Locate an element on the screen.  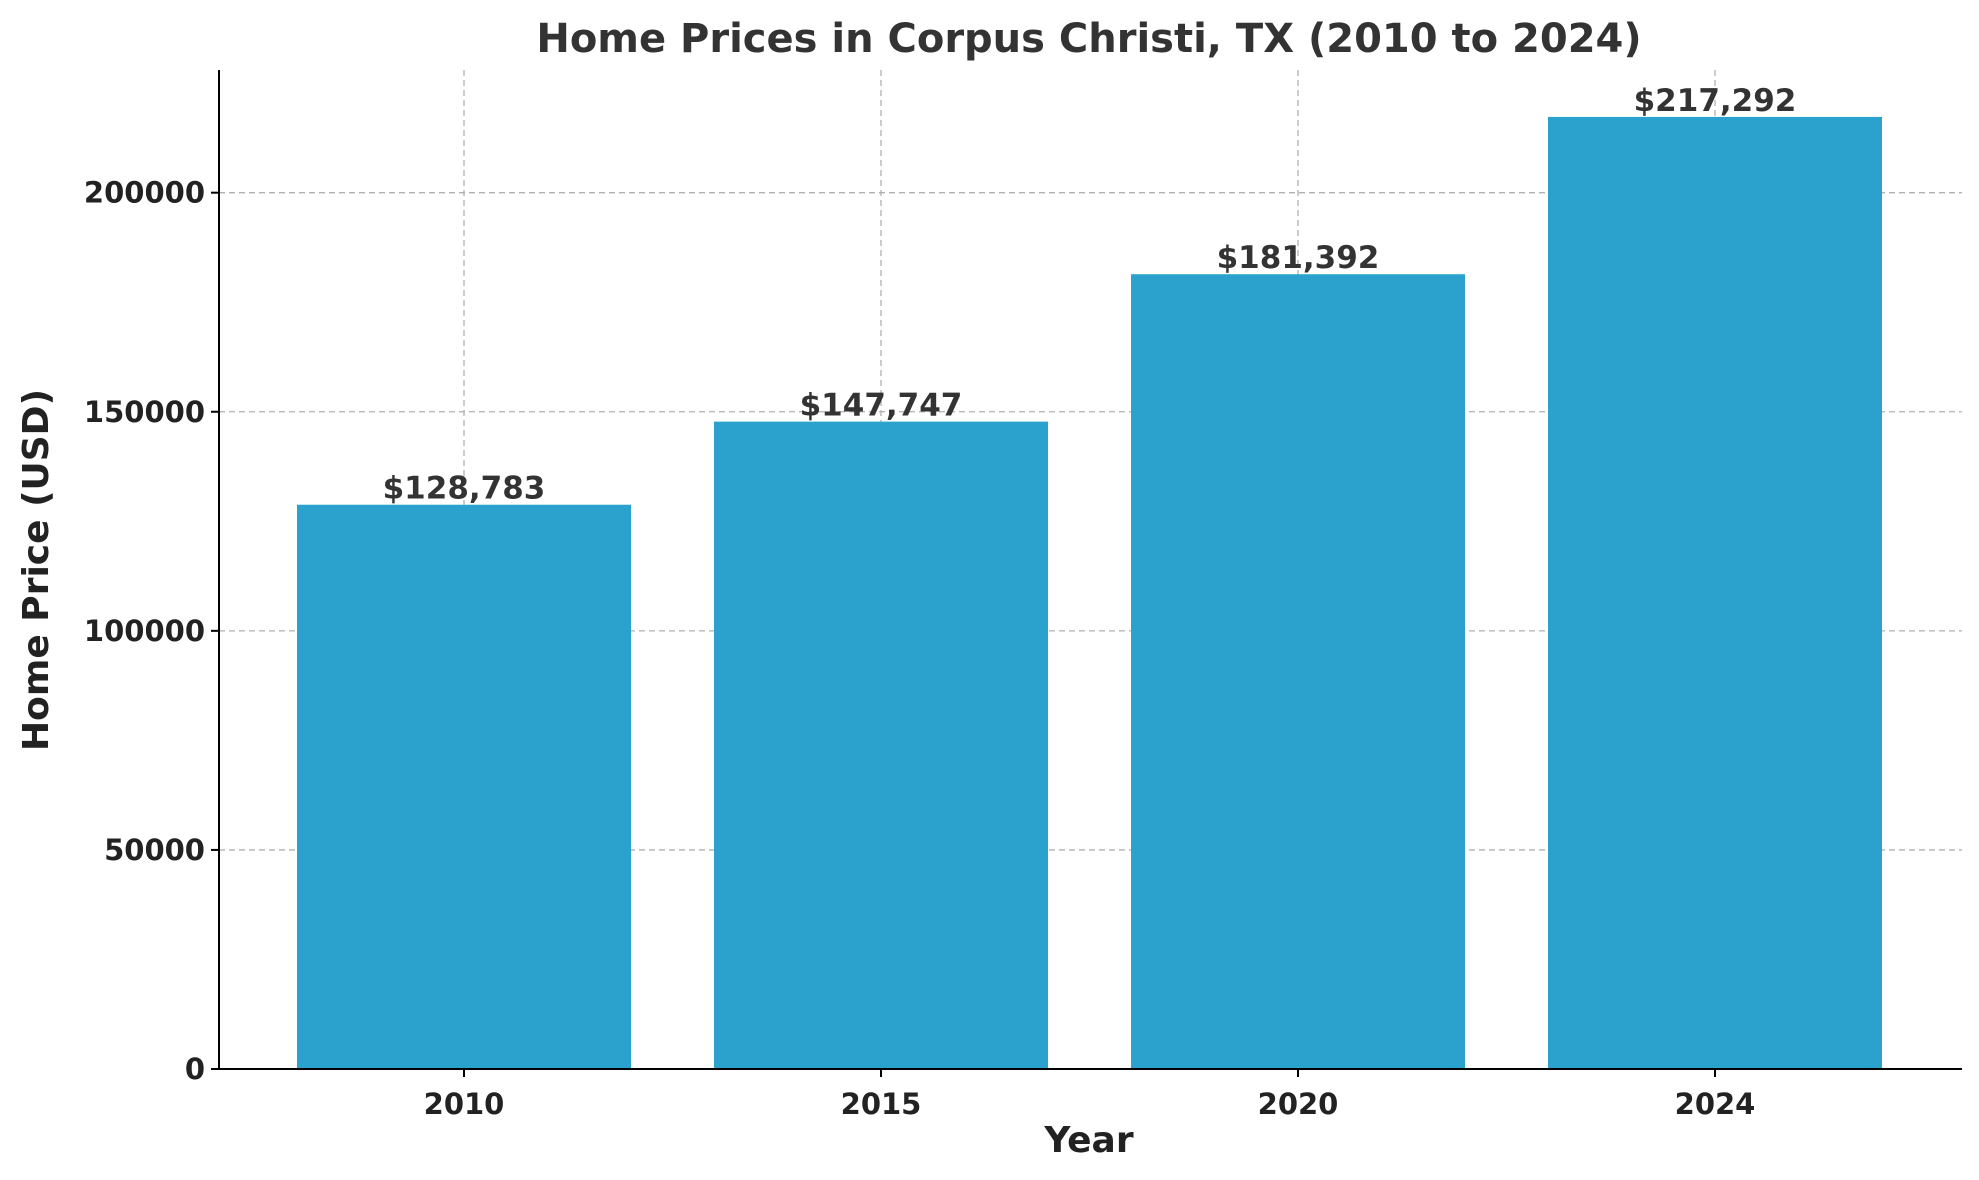
x-tick-label: 2015 is located at coordinates (881, 1104).